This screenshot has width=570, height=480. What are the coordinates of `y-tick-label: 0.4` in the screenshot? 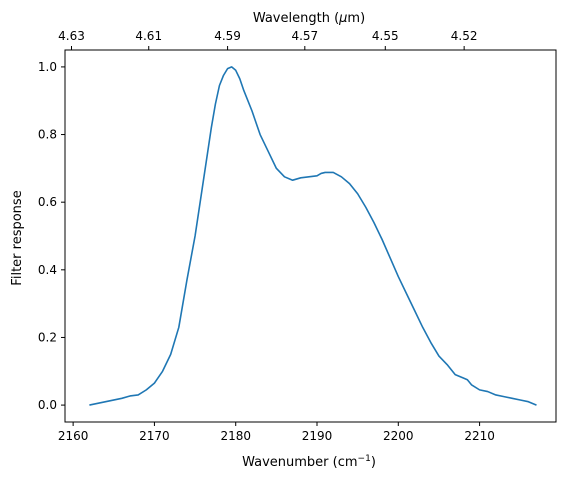 It's located at (47, 270).